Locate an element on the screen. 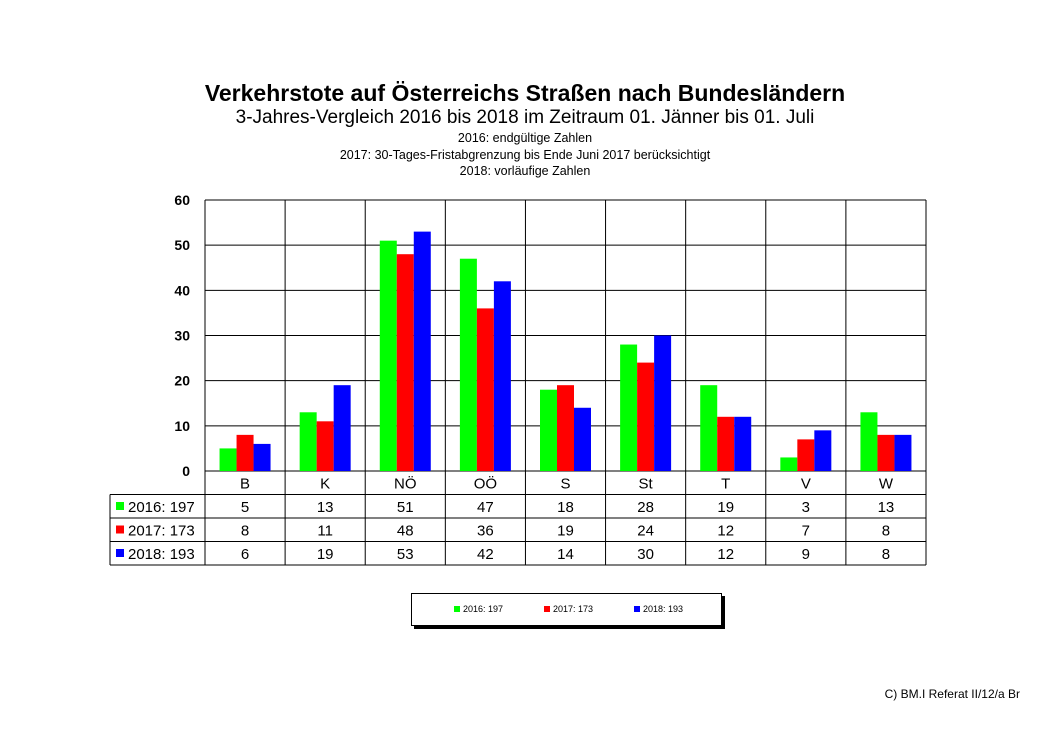 The width and height of the screenshot is (1050, 749). table-cell: 7 is located at coordinates (806, 531).